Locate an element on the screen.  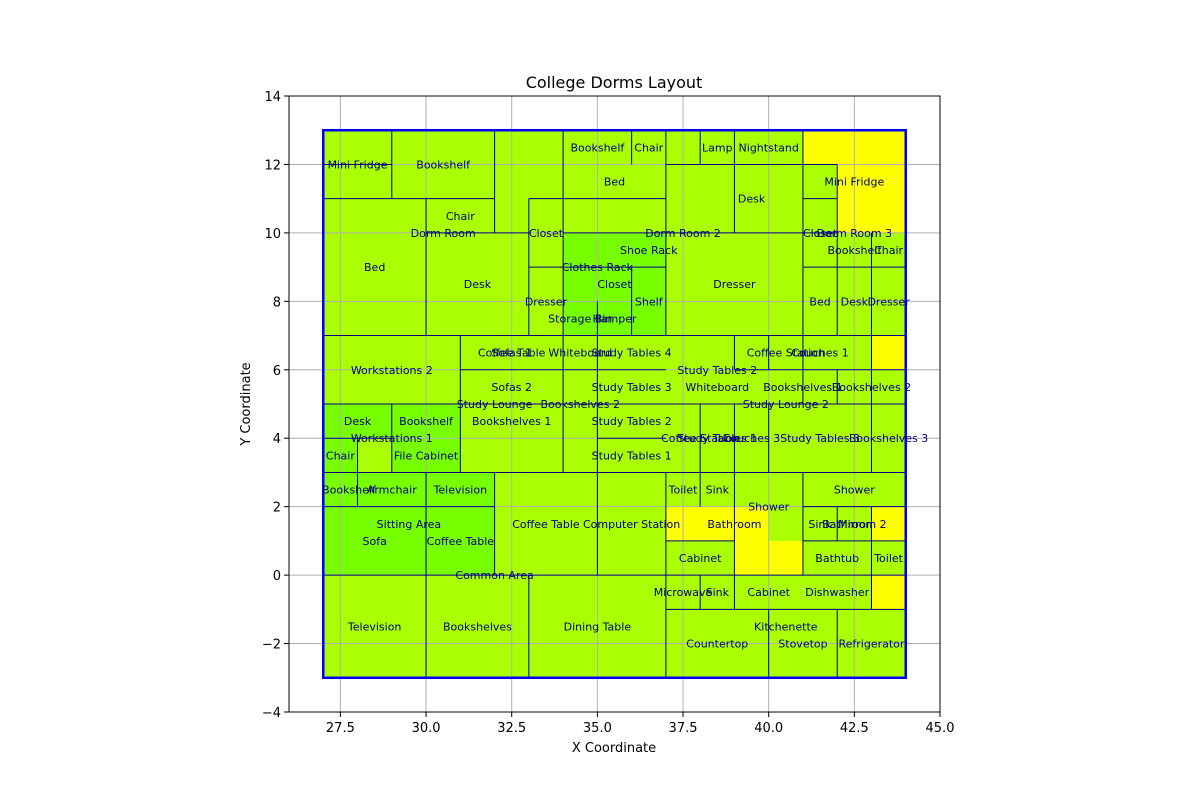
x-axis-label: X Coordinate is located at coordinates (614, 748).